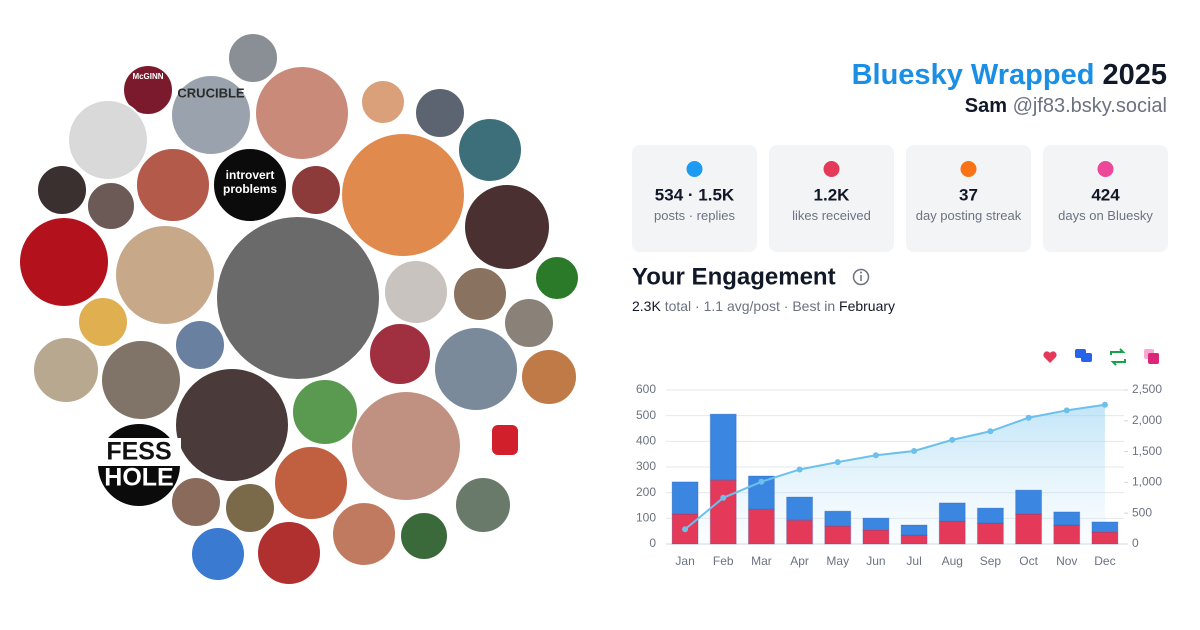  What do you see at coordinates (646, 518) in the screenshot?
I see `y-tick-label: 100` at bounding box center [646, 518].